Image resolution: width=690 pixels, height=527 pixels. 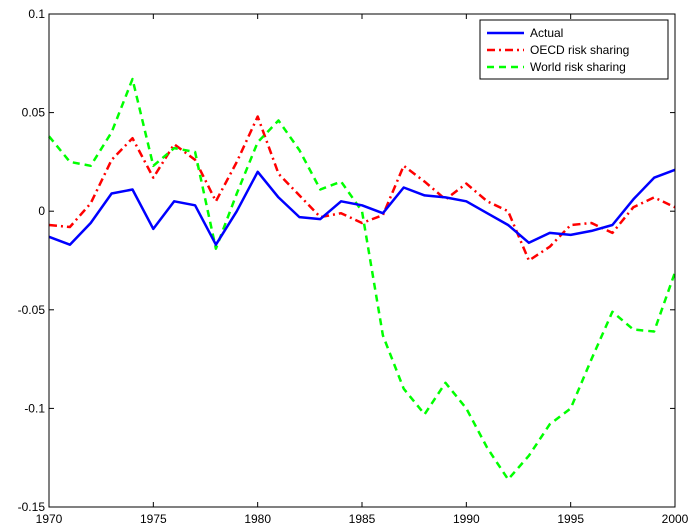 I want to click on y-tick-label: -0.05, so click(x=32, y=310).